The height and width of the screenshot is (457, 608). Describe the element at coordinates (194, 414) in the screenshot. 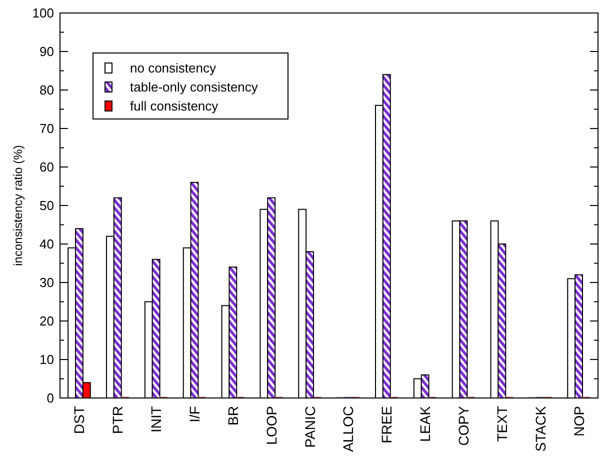

I see `x-tick-label: I/F` at that location.